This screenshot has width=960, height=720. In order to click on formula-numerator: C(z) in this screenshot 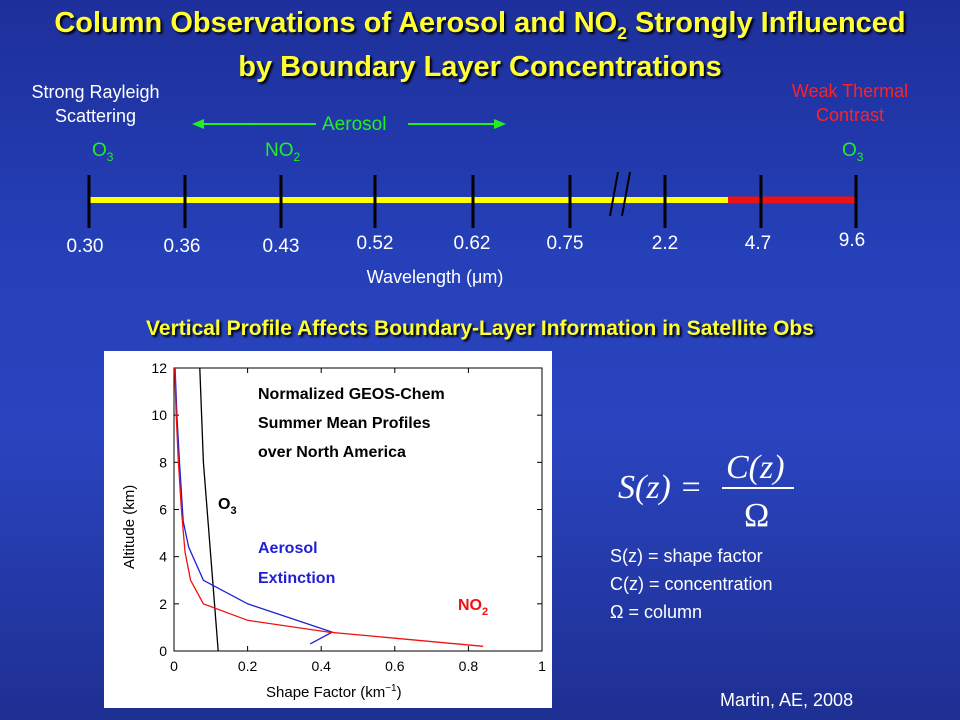, I will do `click(755, 467)`.